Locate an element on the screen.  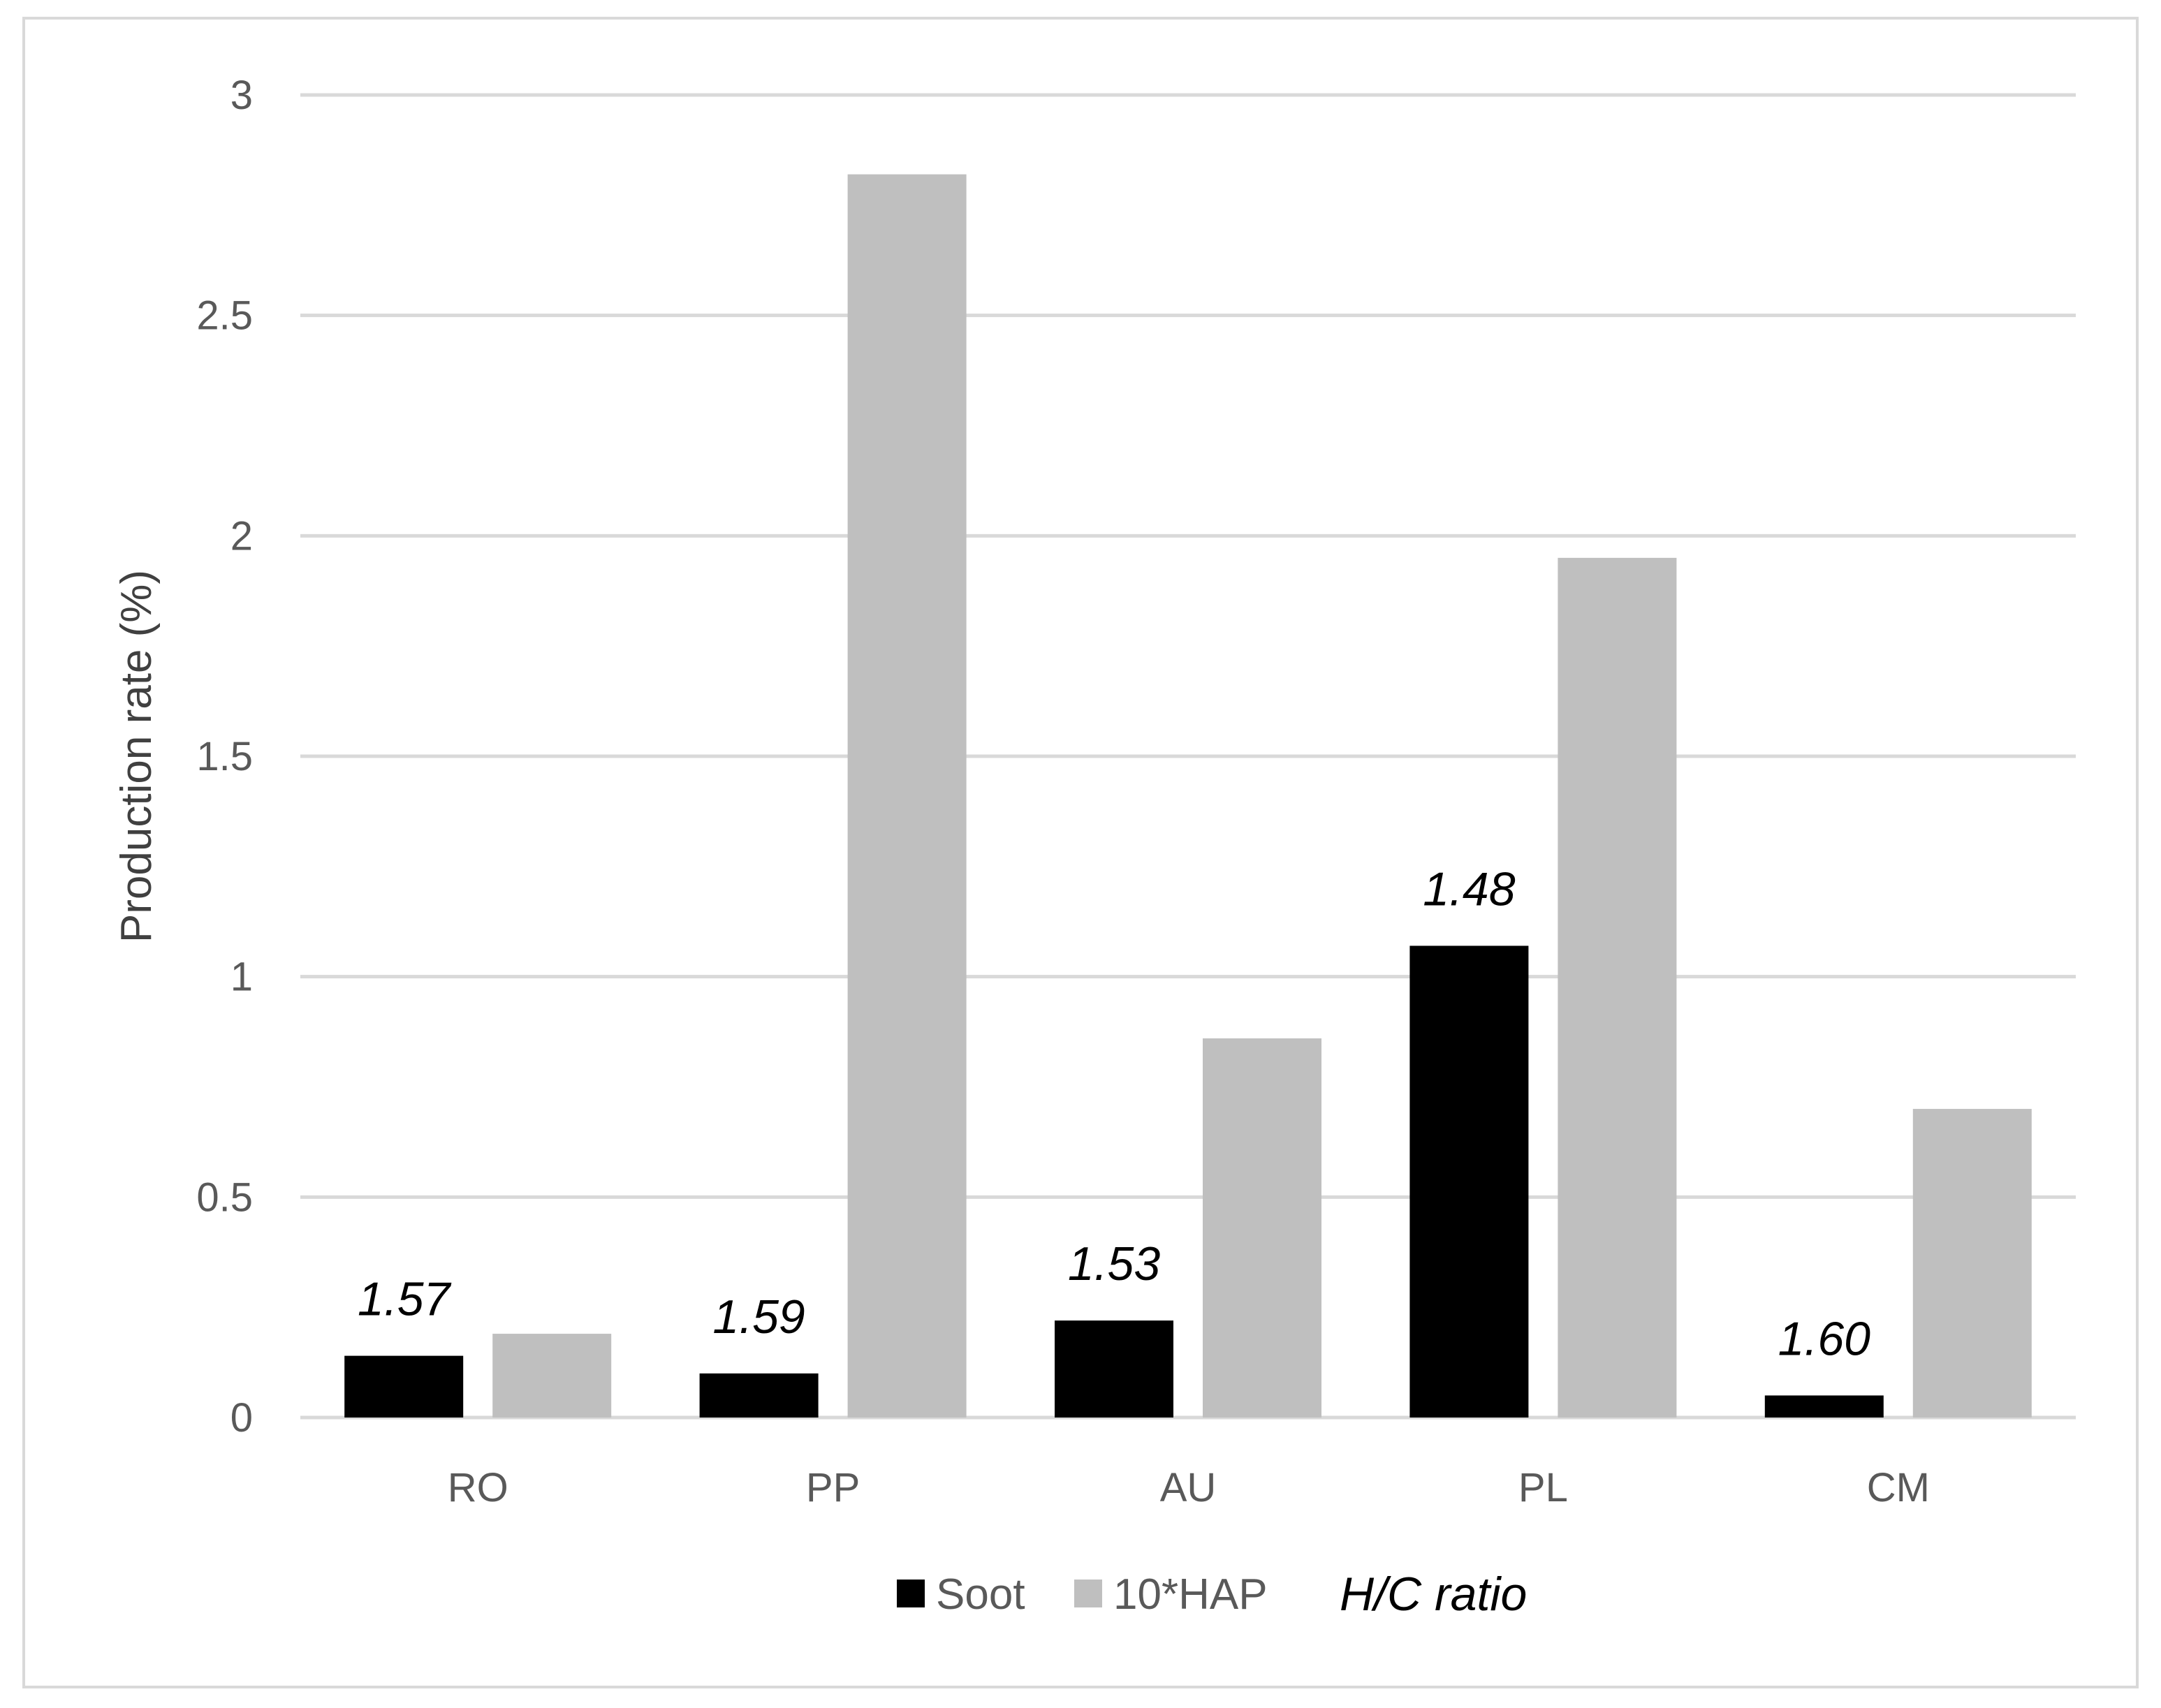
bar-10hap-ro is located at coordinates (552, 1376).